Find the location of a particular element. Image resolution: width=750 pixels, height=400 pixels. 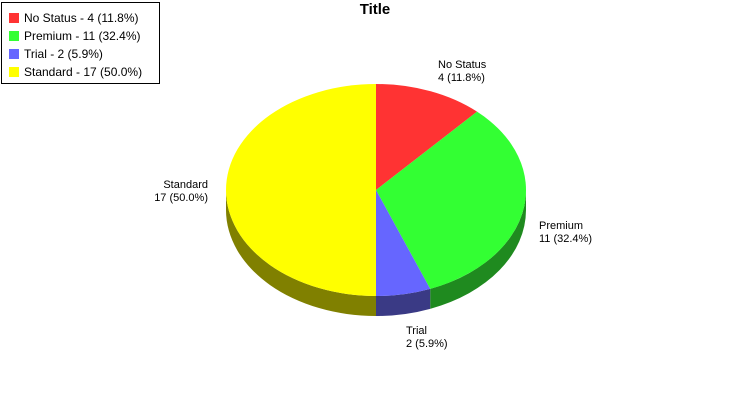

slice-label-trial: Trial 2 (5.9%) is located at coordinates (427, 337).